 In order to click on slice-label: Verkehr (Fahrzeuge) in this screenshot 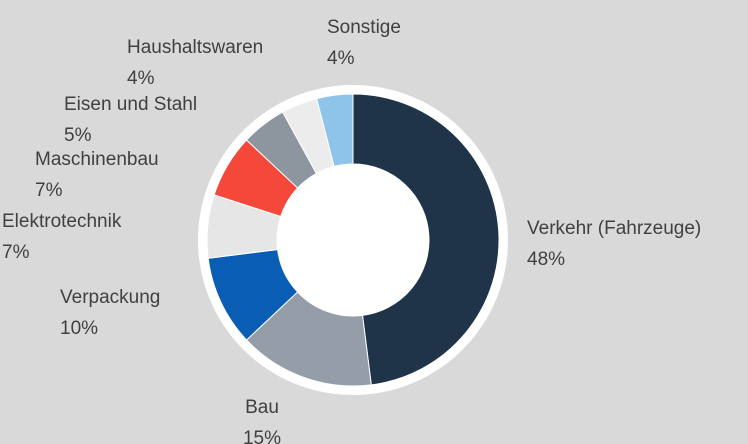, I will do `click(614, 228)`.